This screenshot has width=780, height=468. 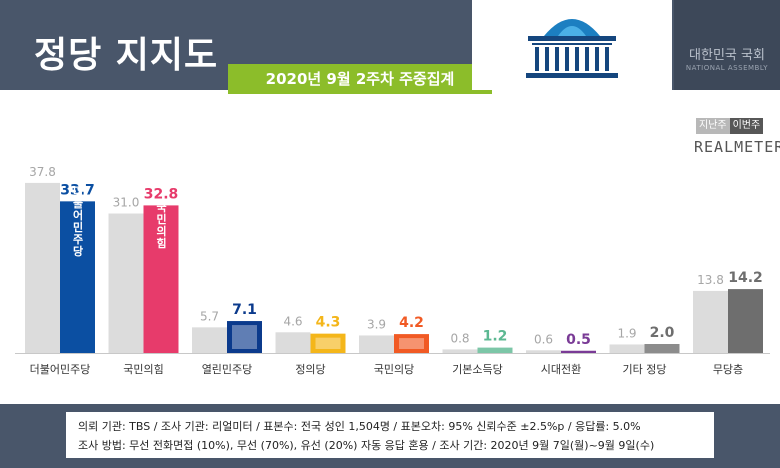 What do you see at coordinates (727, 55) in the screenshot?
I see `assembly-name: 대한민국 국회` at bounding box center [727, 55].